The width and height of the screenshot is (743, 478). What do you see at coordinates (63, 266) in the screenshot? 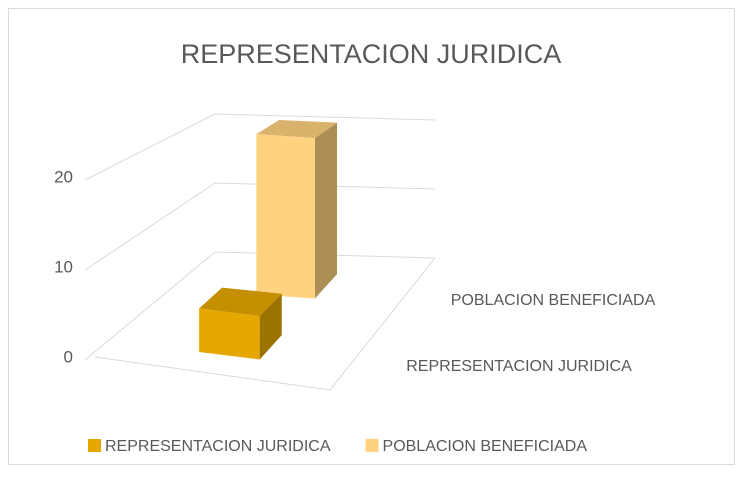
I see `y-tick-label: 10` at bounding box center [63, 266].